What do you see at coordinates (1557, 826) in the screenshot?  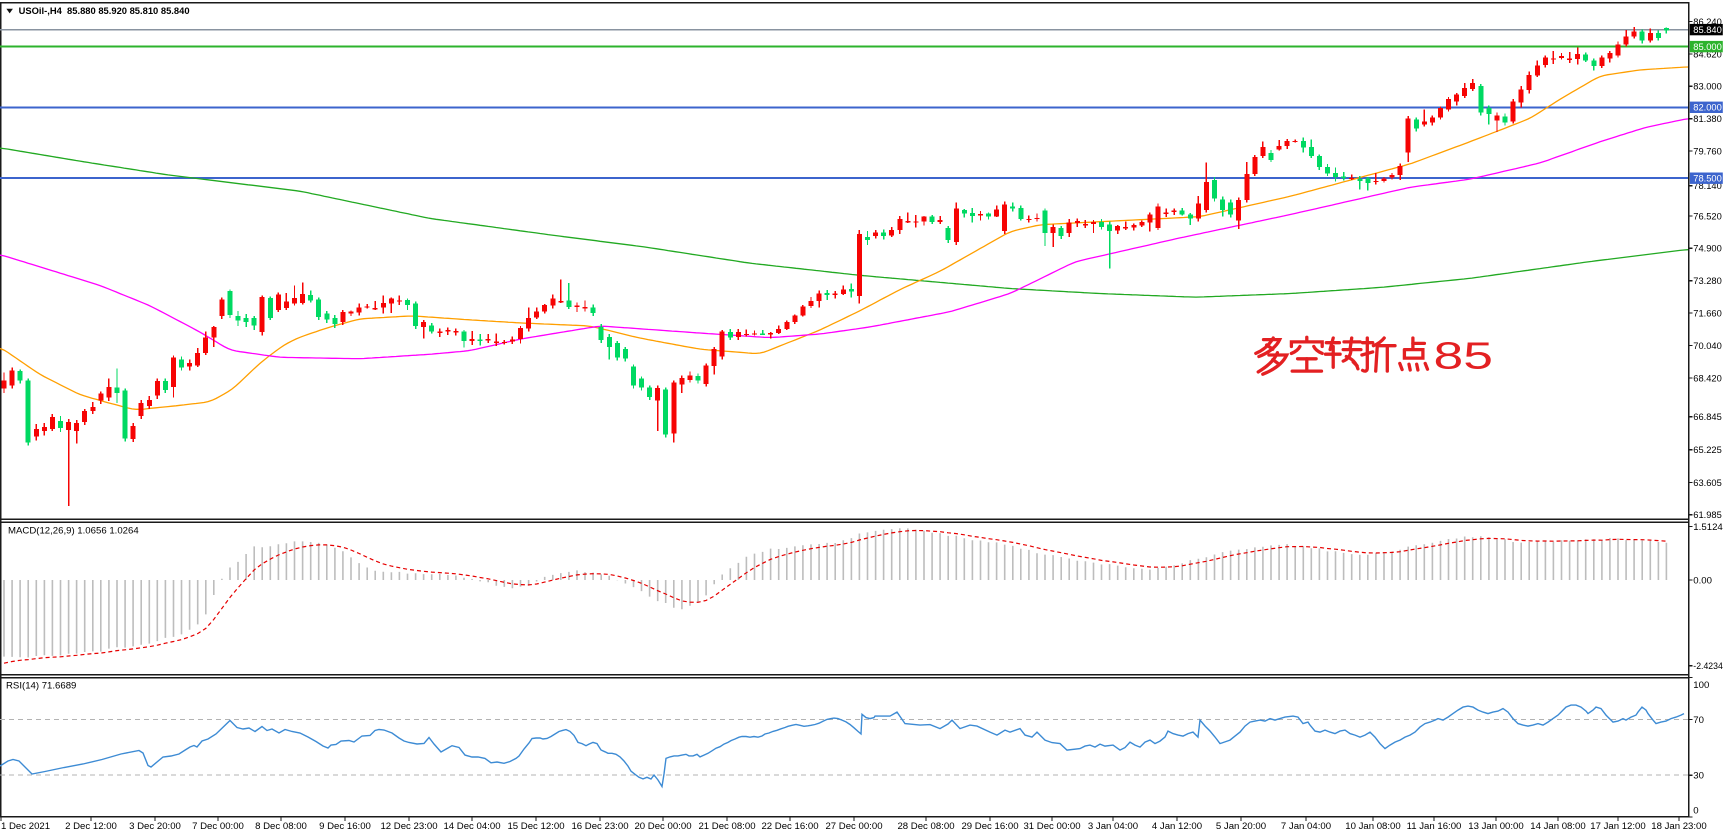 I see `svg-text: 14 Jan 08:00` at bounding box center [1557, 826].